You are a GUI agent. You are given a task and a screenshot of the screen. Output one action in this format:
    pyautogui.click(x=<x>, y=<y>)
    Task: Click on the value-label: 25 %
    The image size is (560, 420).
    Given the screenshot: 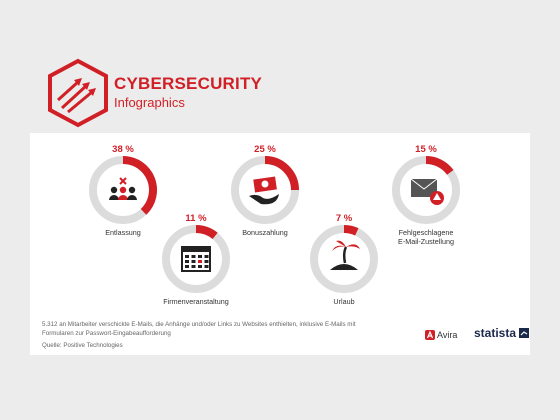 What is the action you would take?
    pyautogui.click(x=265, y=149)
    